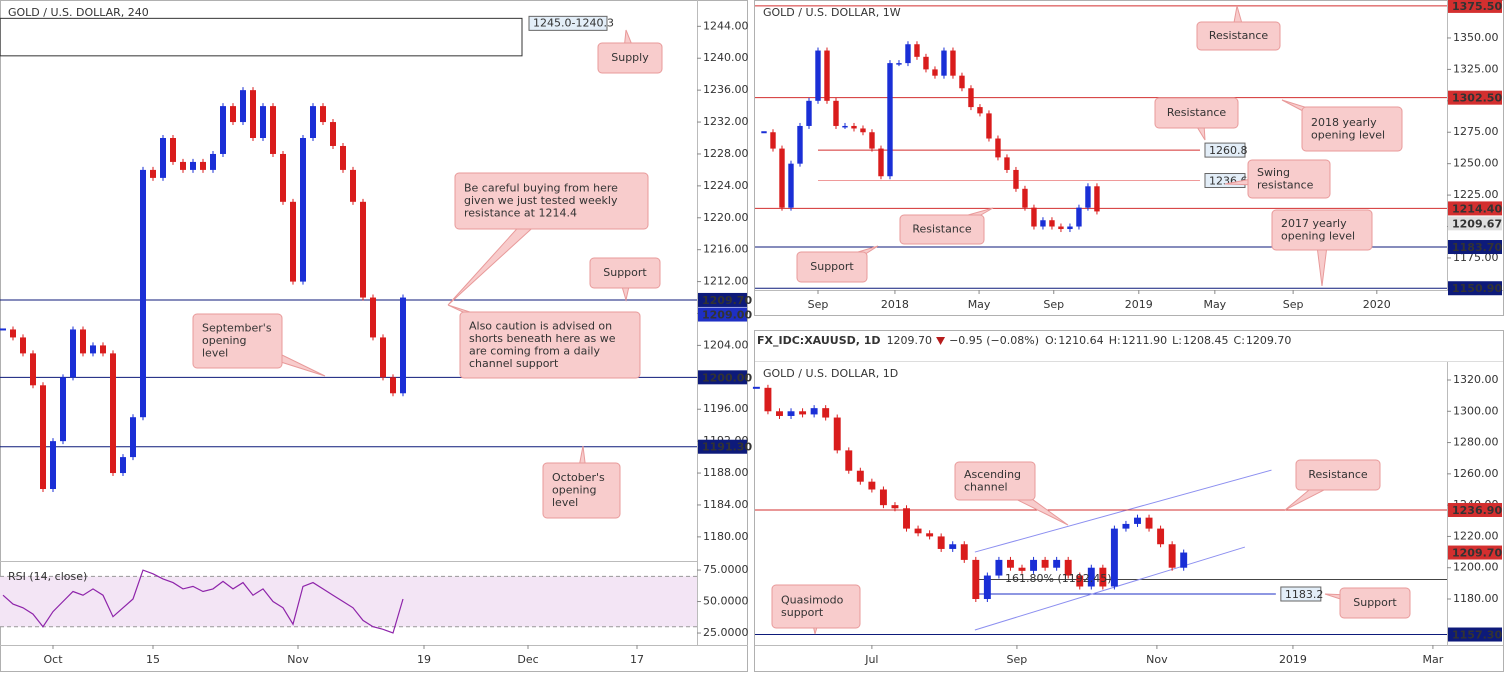 Image resolution: width=1506 pixels, height=677 pixels. I want to click on y-tick-label: 1280.00, so click(1476, 442).